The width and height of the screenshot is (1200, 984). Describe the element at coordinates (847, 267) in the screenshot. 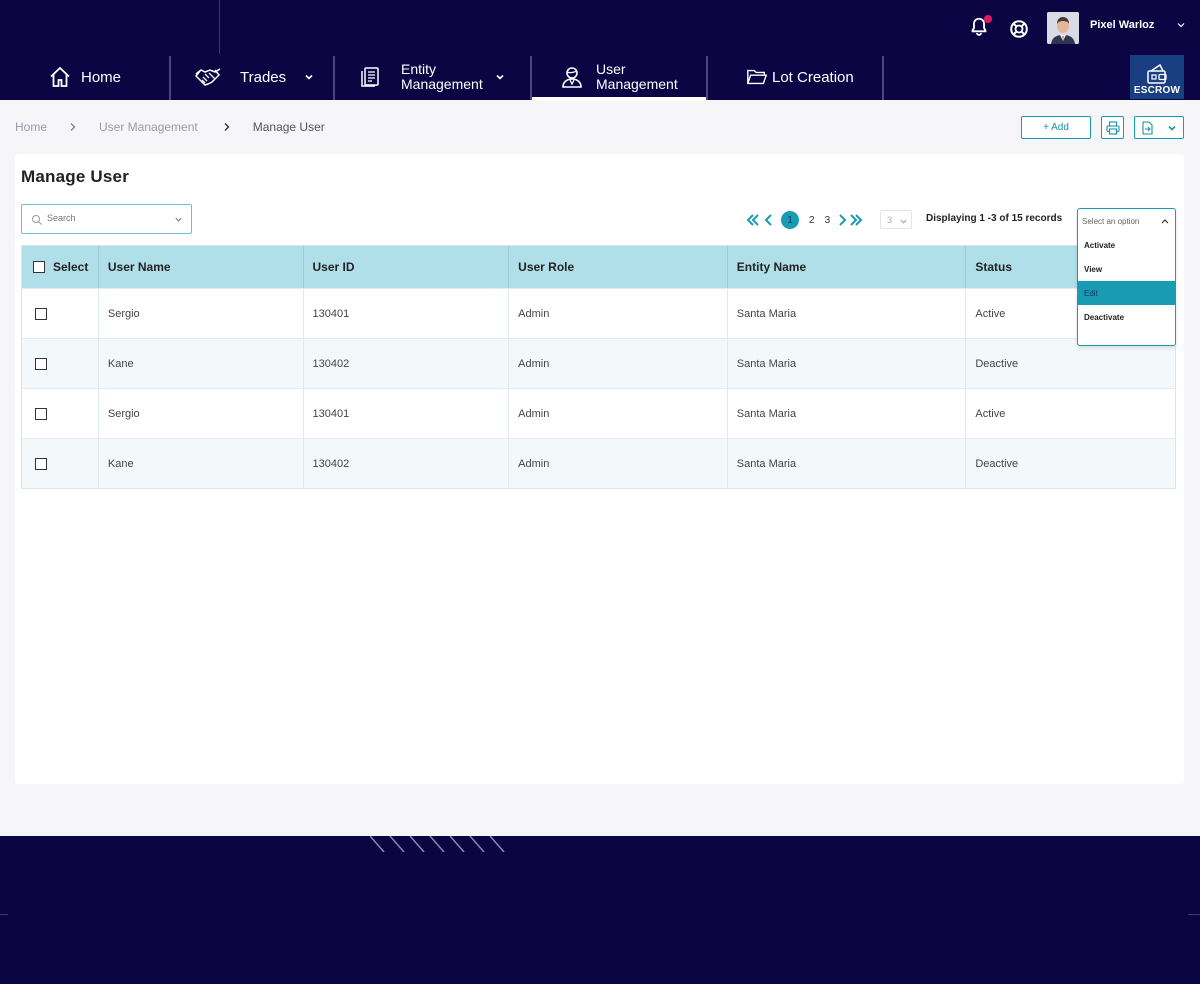

I see `header-entity-name: Entity Name` at that location.